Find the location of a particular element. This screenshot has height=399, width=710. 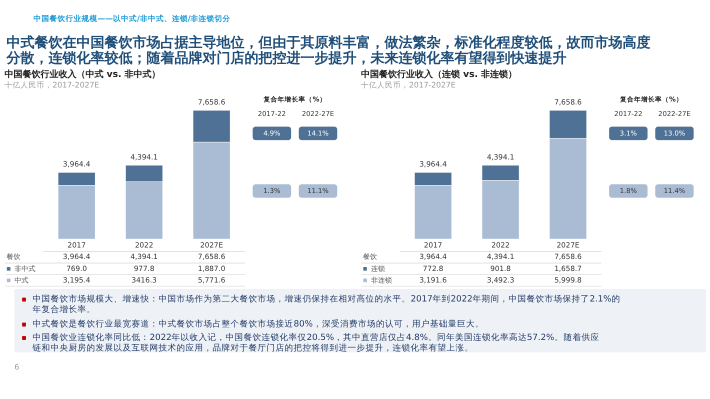

text: 中式餐饮是餐饮行业最宽赛道：中式餐饮市场占整个餐饮市场接近80%，深受消费市场的认可，用户基础量巨大。 is located at coordinates (258, 324).